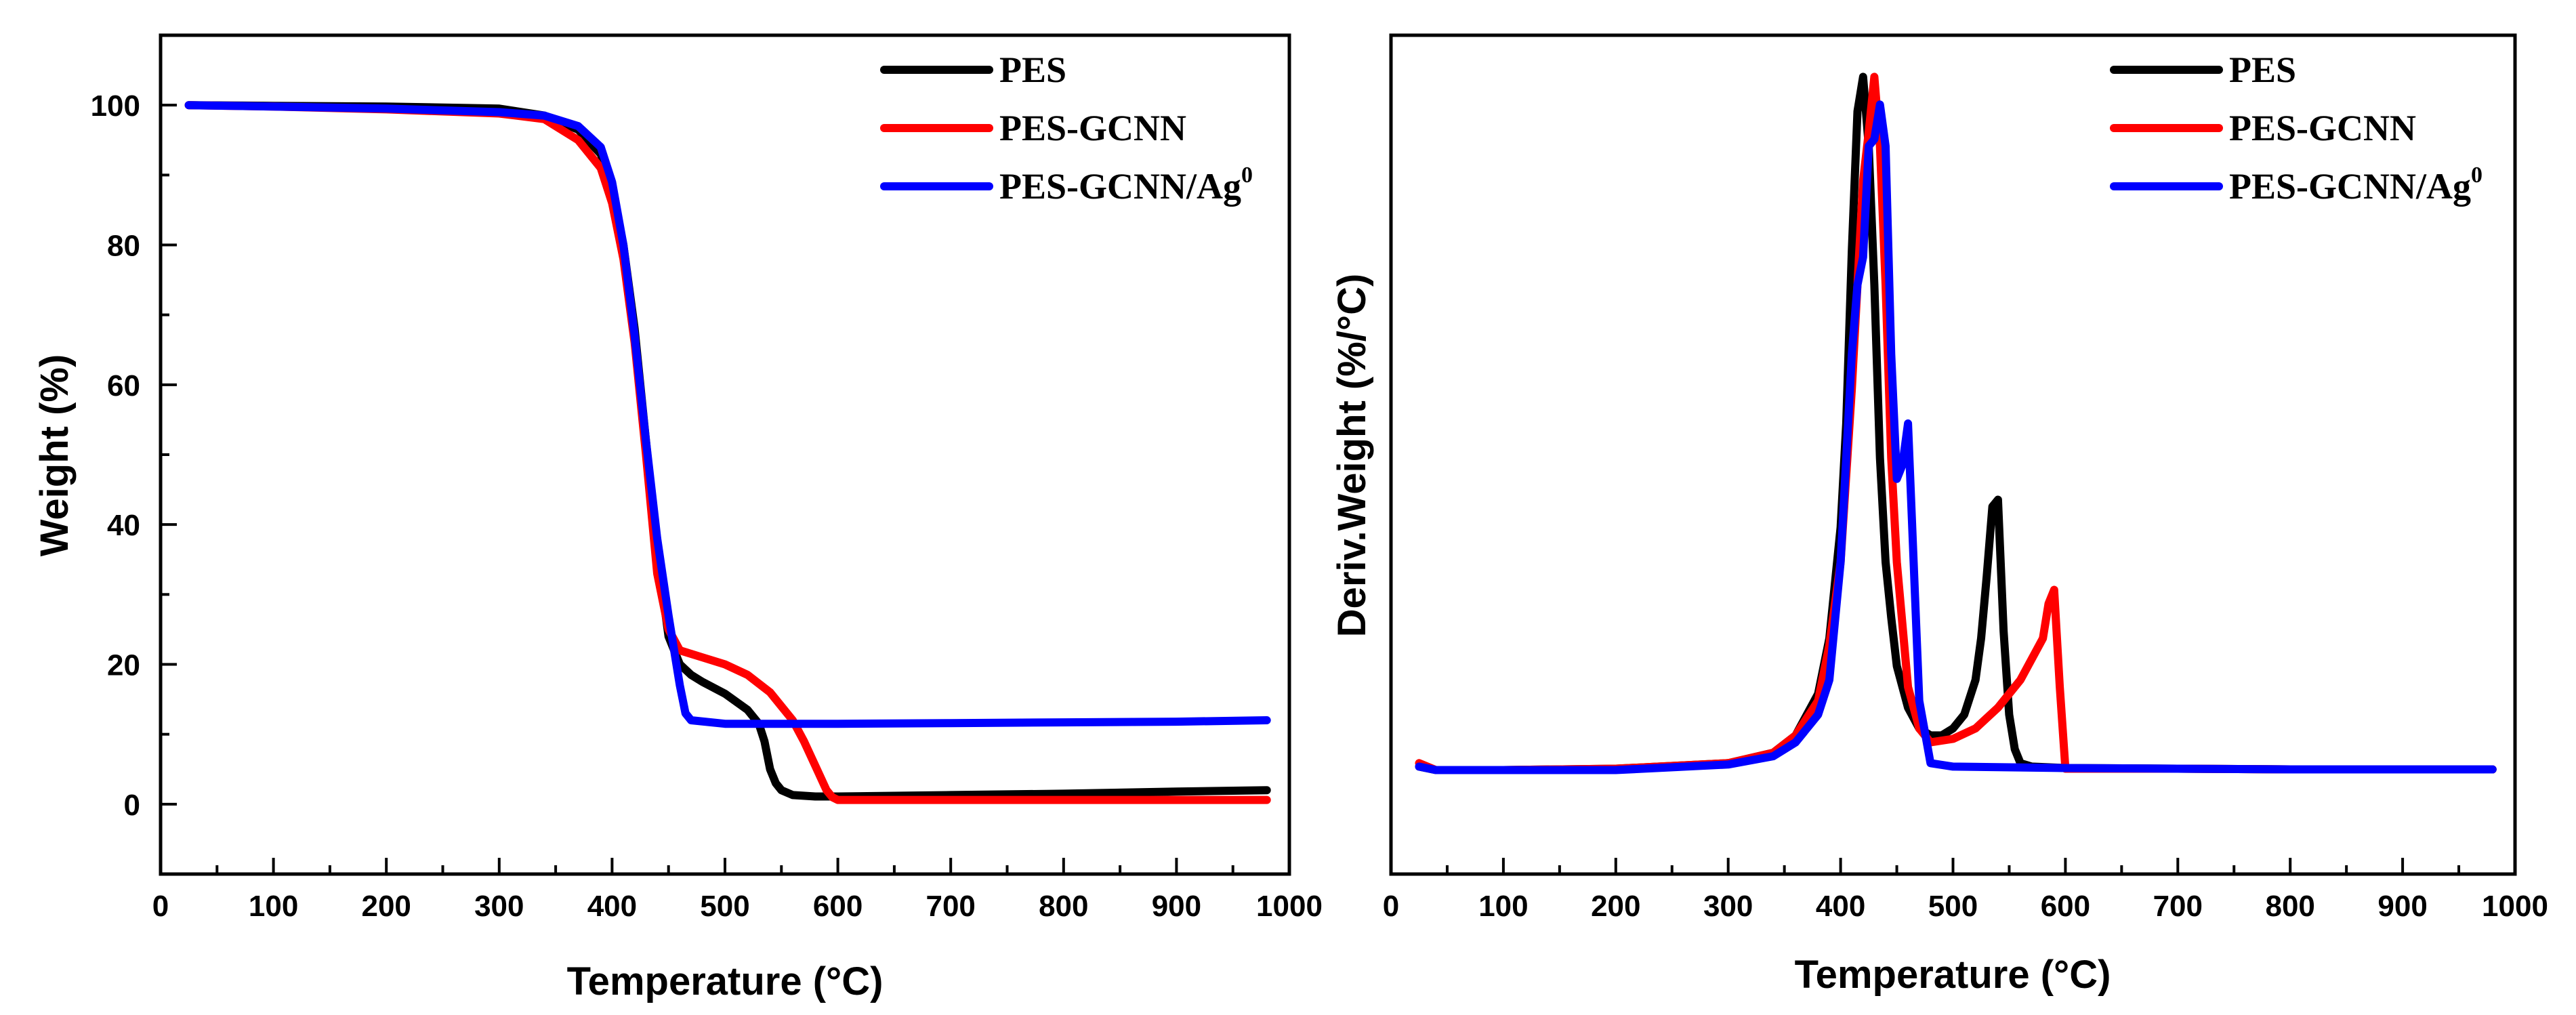  I want to click on weight-x-tick-label: 500, so click(724, 906).